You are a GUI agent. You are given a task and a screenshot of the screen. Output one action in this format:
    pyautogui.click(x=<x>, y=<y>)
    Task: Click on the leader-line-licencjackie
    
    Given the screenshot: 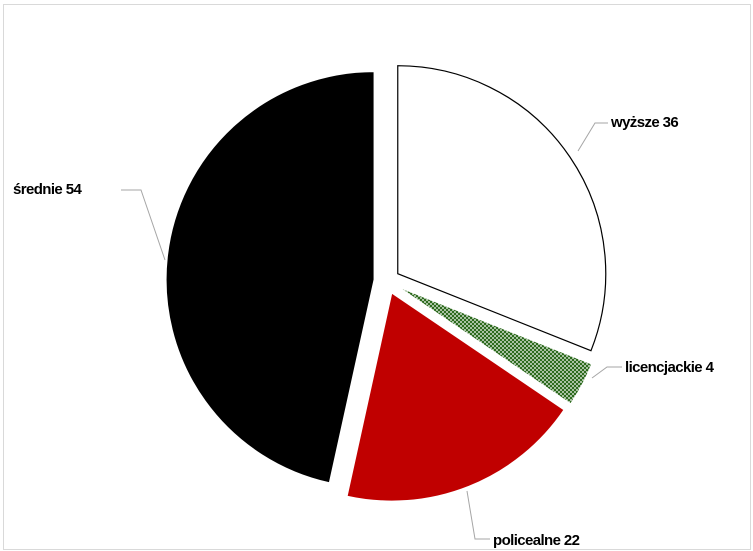 What is the action you would take?
    pyautogui.click(x=606, y=372)
    